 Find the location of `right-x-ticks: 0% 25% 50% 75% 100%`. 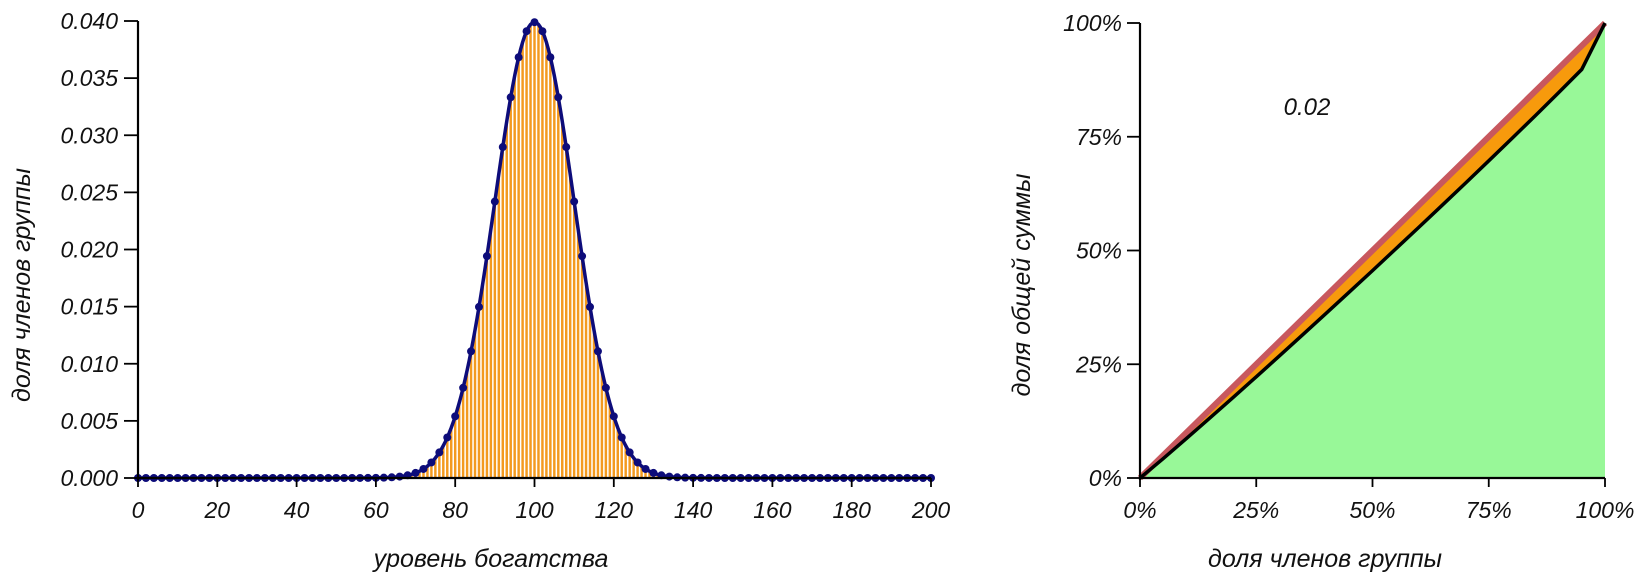

right-x-ticks: 0% 25% 50% 75% 100% is located at coordinates (1378, 500).